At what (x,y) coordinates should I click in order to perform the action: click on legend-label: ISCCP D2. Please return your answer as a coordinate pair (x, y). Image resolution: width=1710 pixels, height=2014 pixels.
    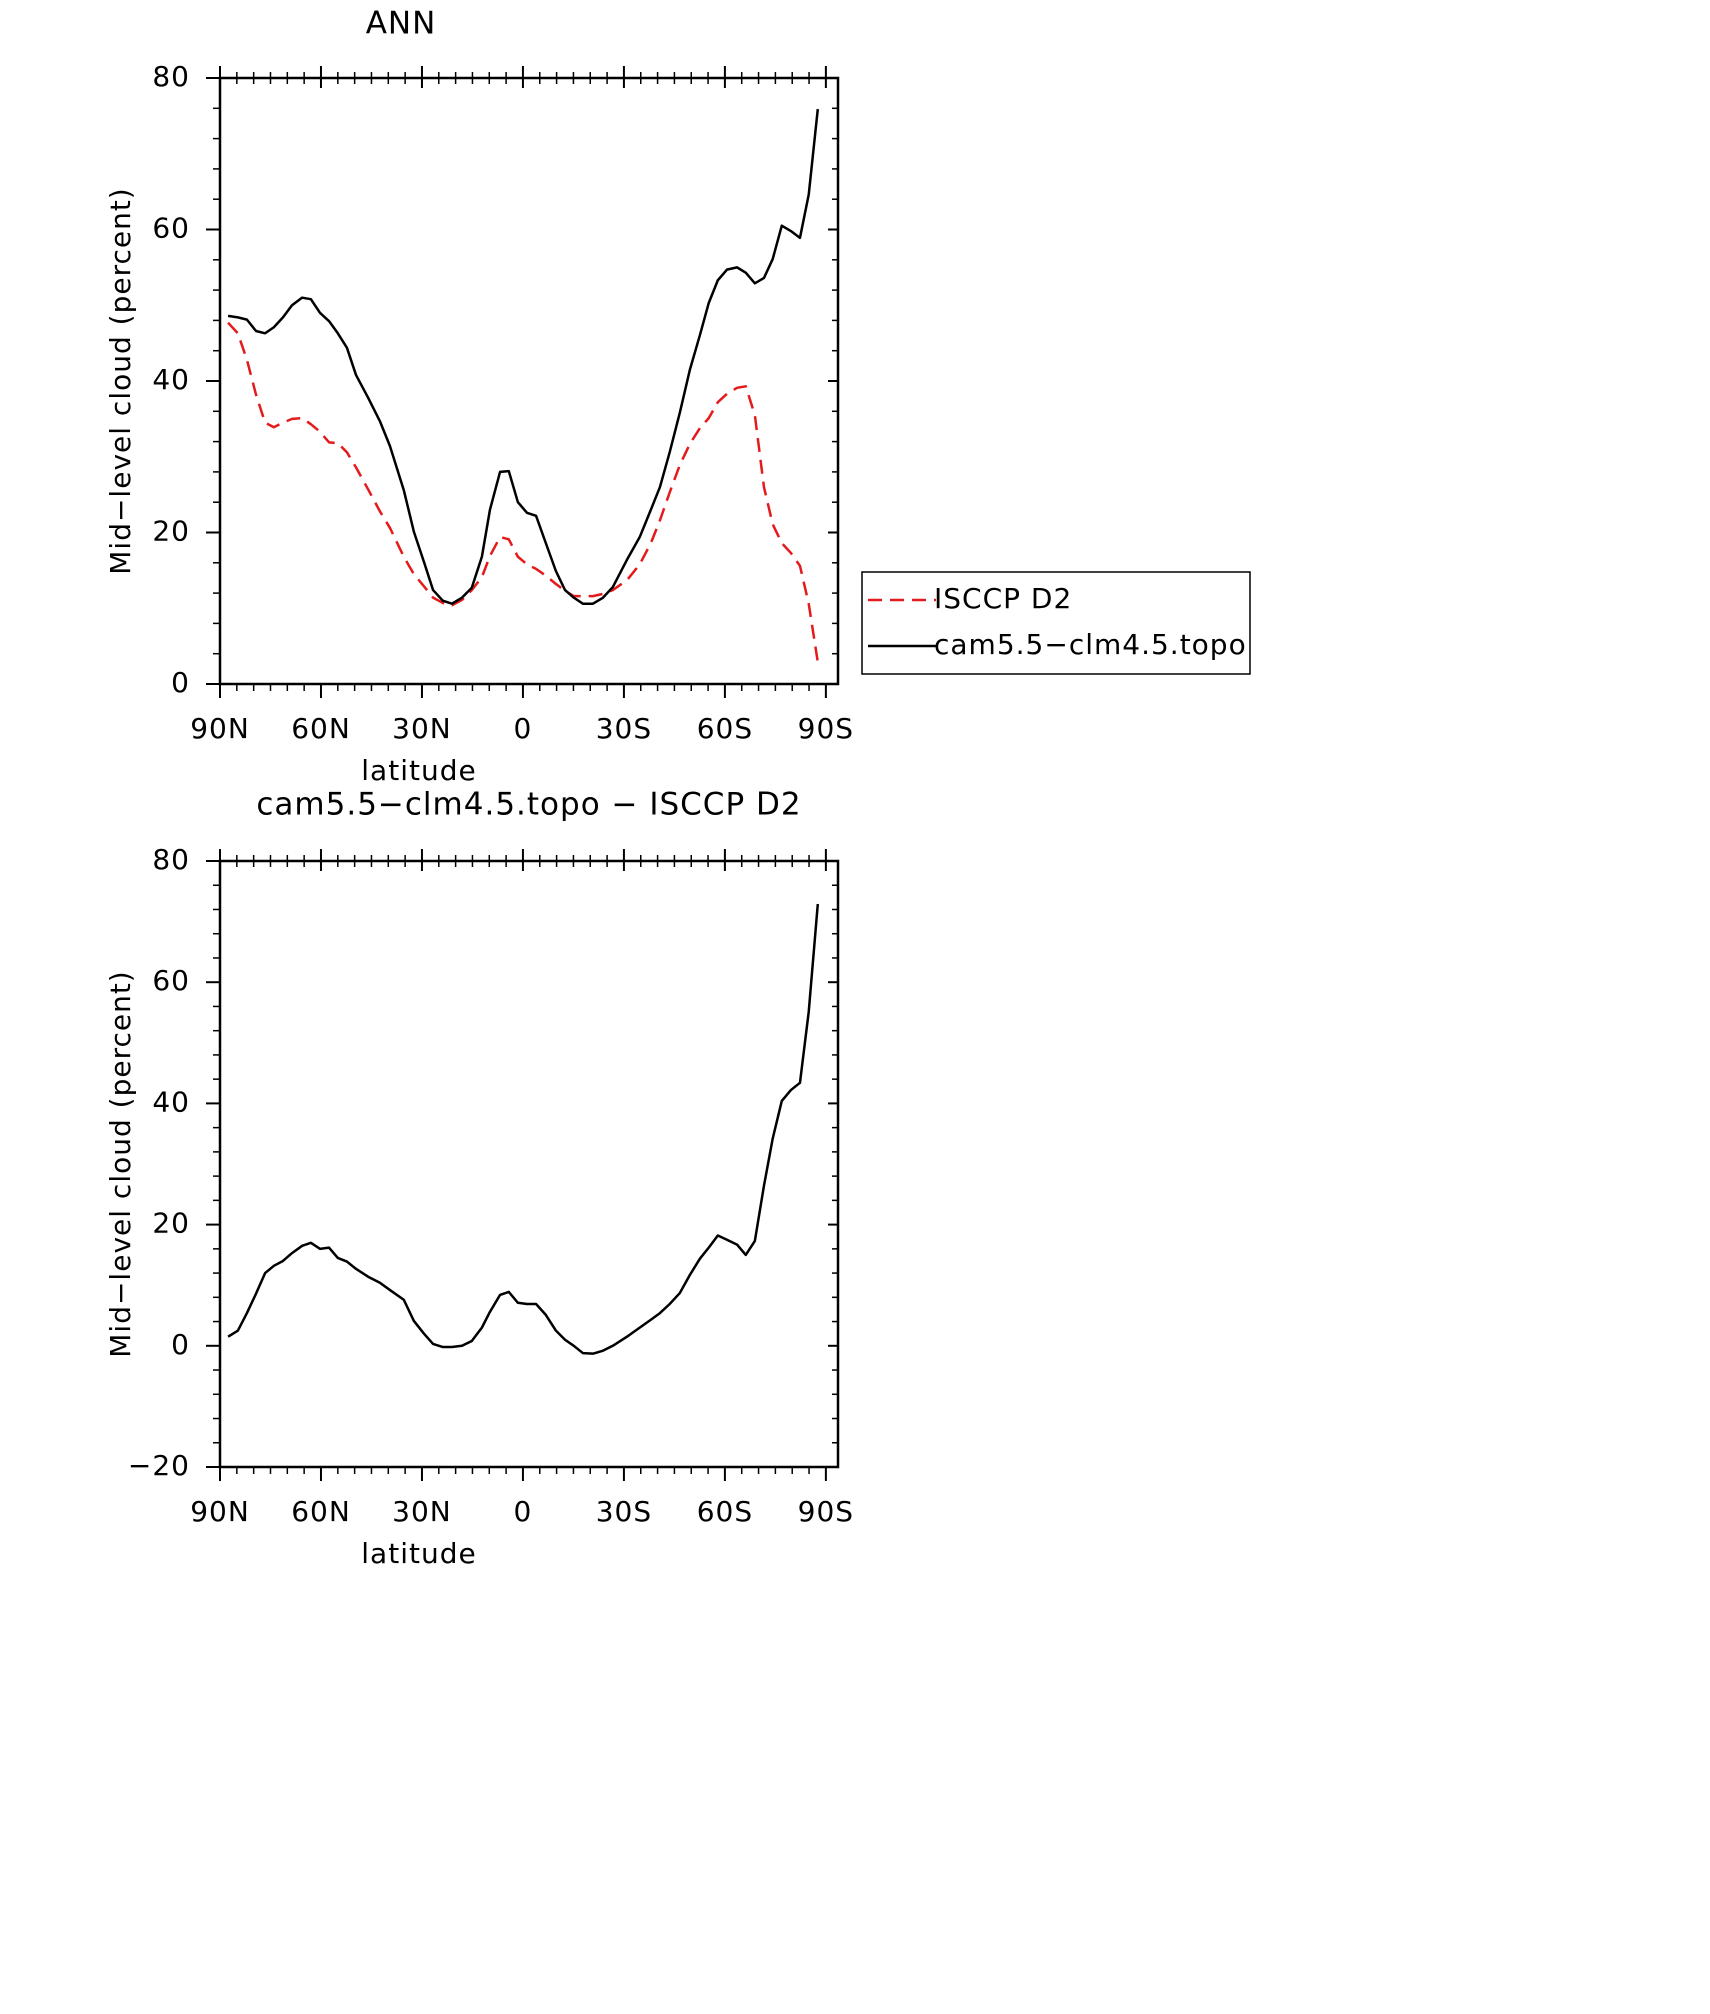
    Looking at the image, I should click on (1003, 598).